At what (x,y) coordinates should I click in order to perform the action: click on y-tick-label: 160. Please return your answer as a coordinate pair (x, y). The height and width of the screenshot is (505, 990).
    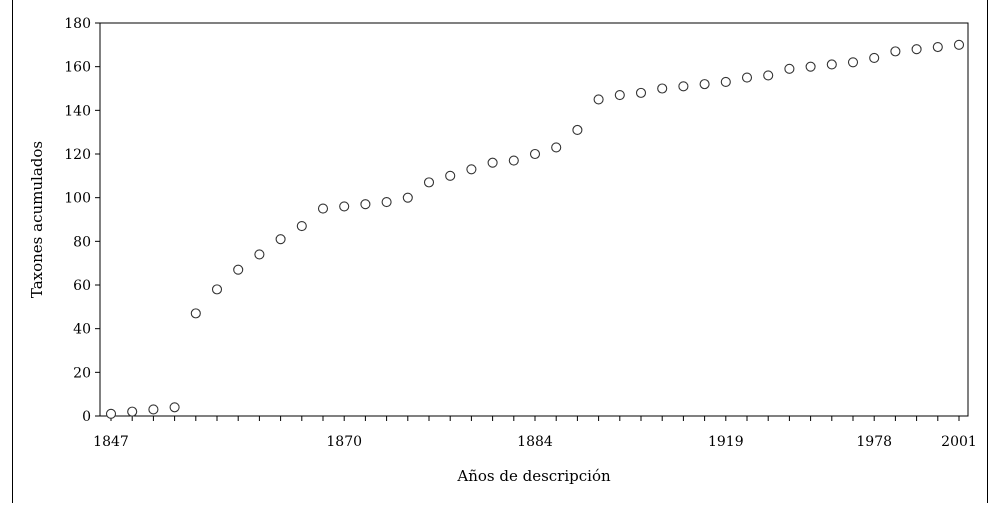
    Looking at the image, I should click on (77, 68).